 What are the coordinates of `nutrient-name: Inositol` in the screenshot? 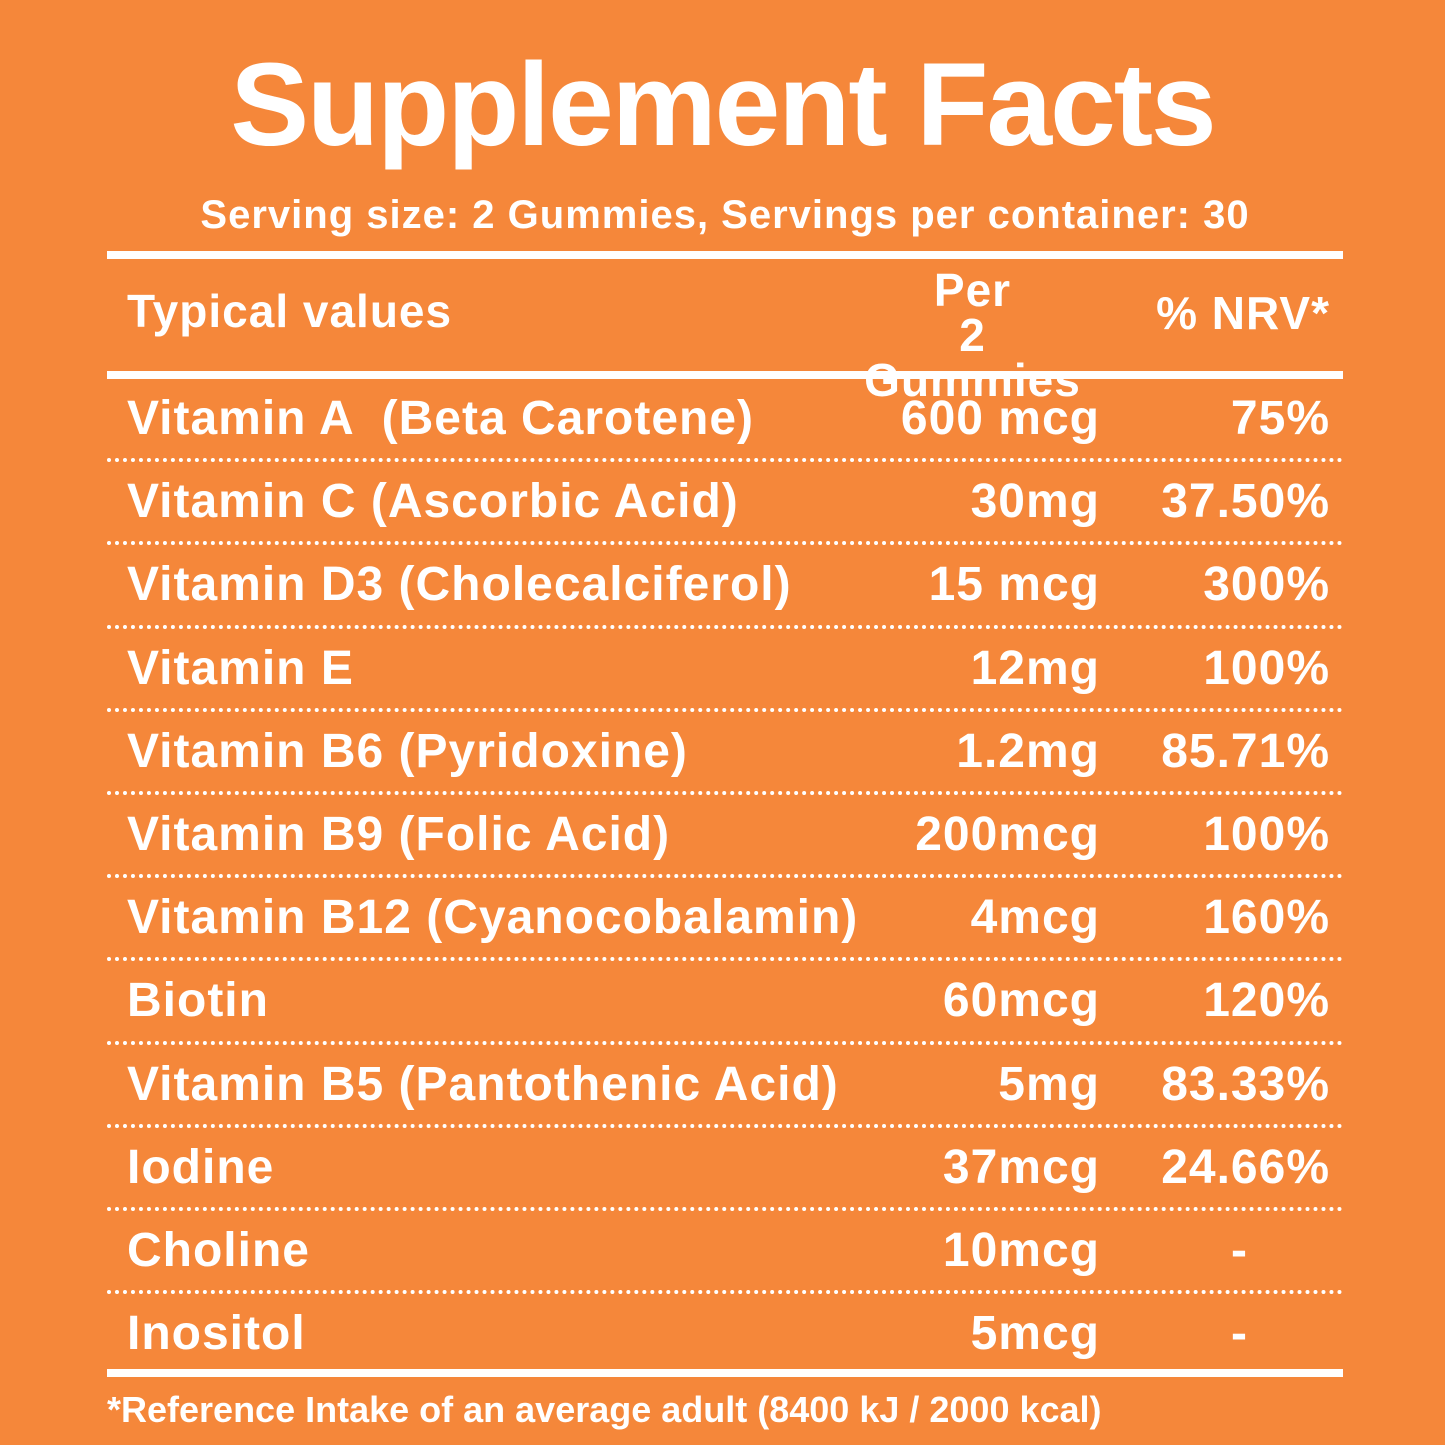 It's located at (216, 1334).